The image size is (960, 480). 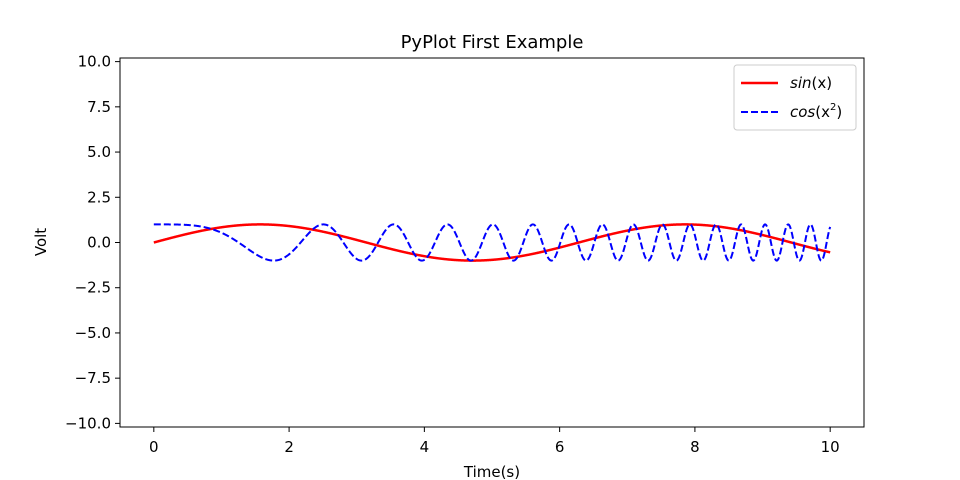 What do you see at coordinates (491, 471) in the screenshot?
I see `x-axis-label: Time(s)` at bounding box center [491, 471].